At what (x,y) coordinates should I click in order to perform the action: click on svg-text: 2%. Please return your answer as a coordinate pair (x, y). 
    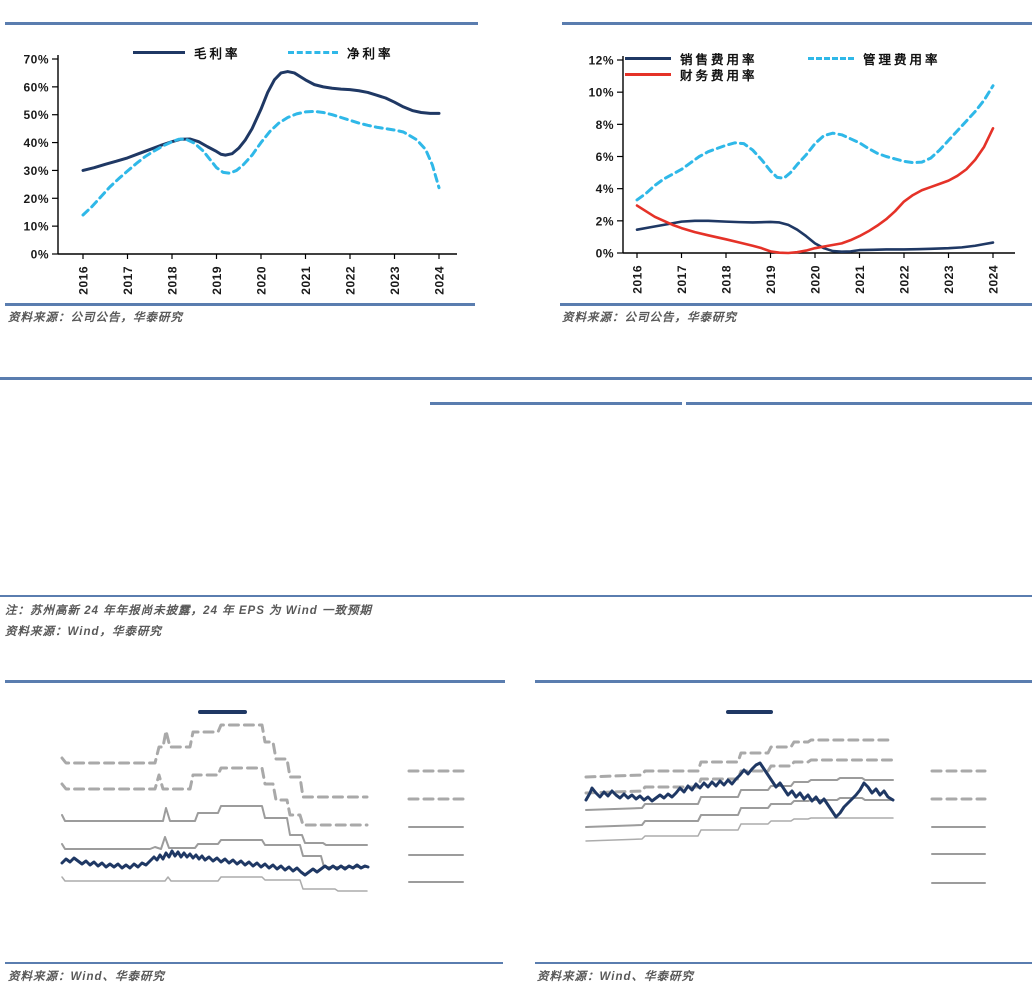
    Looking at the image, I should click on (605, 221).